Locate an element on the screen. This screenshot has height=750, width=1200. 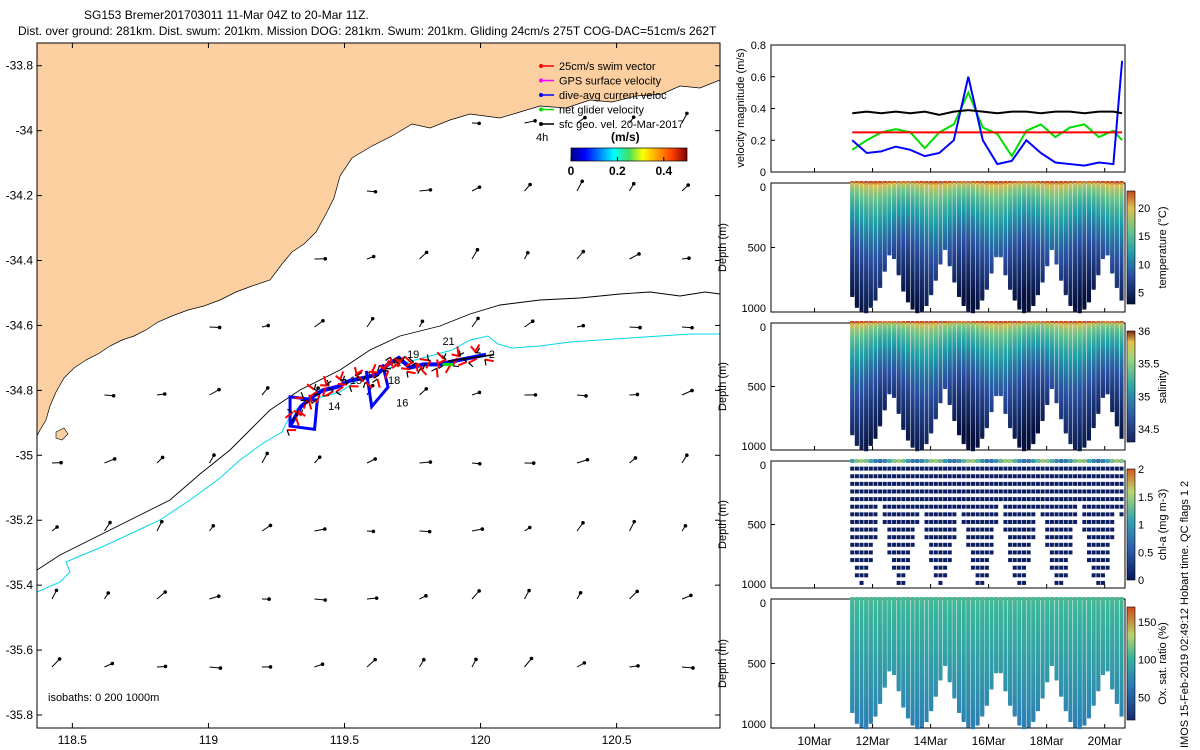
velocity-ytick-label: 0.2 is located at coordinates (758, 141).